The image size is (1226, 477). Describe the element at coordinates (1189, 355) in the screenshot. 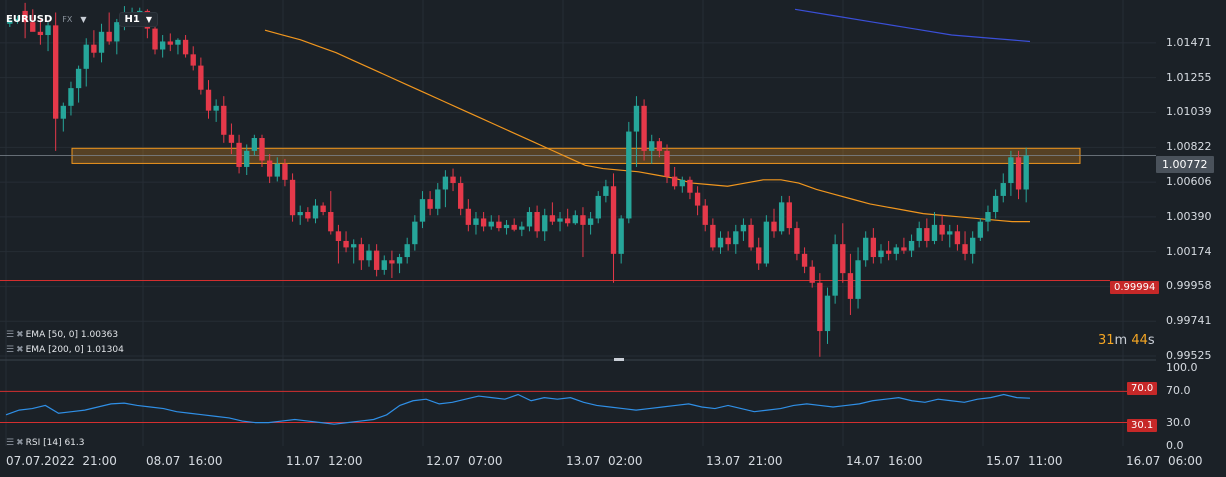

I see `price-tick-label: 0.99525` at that location.